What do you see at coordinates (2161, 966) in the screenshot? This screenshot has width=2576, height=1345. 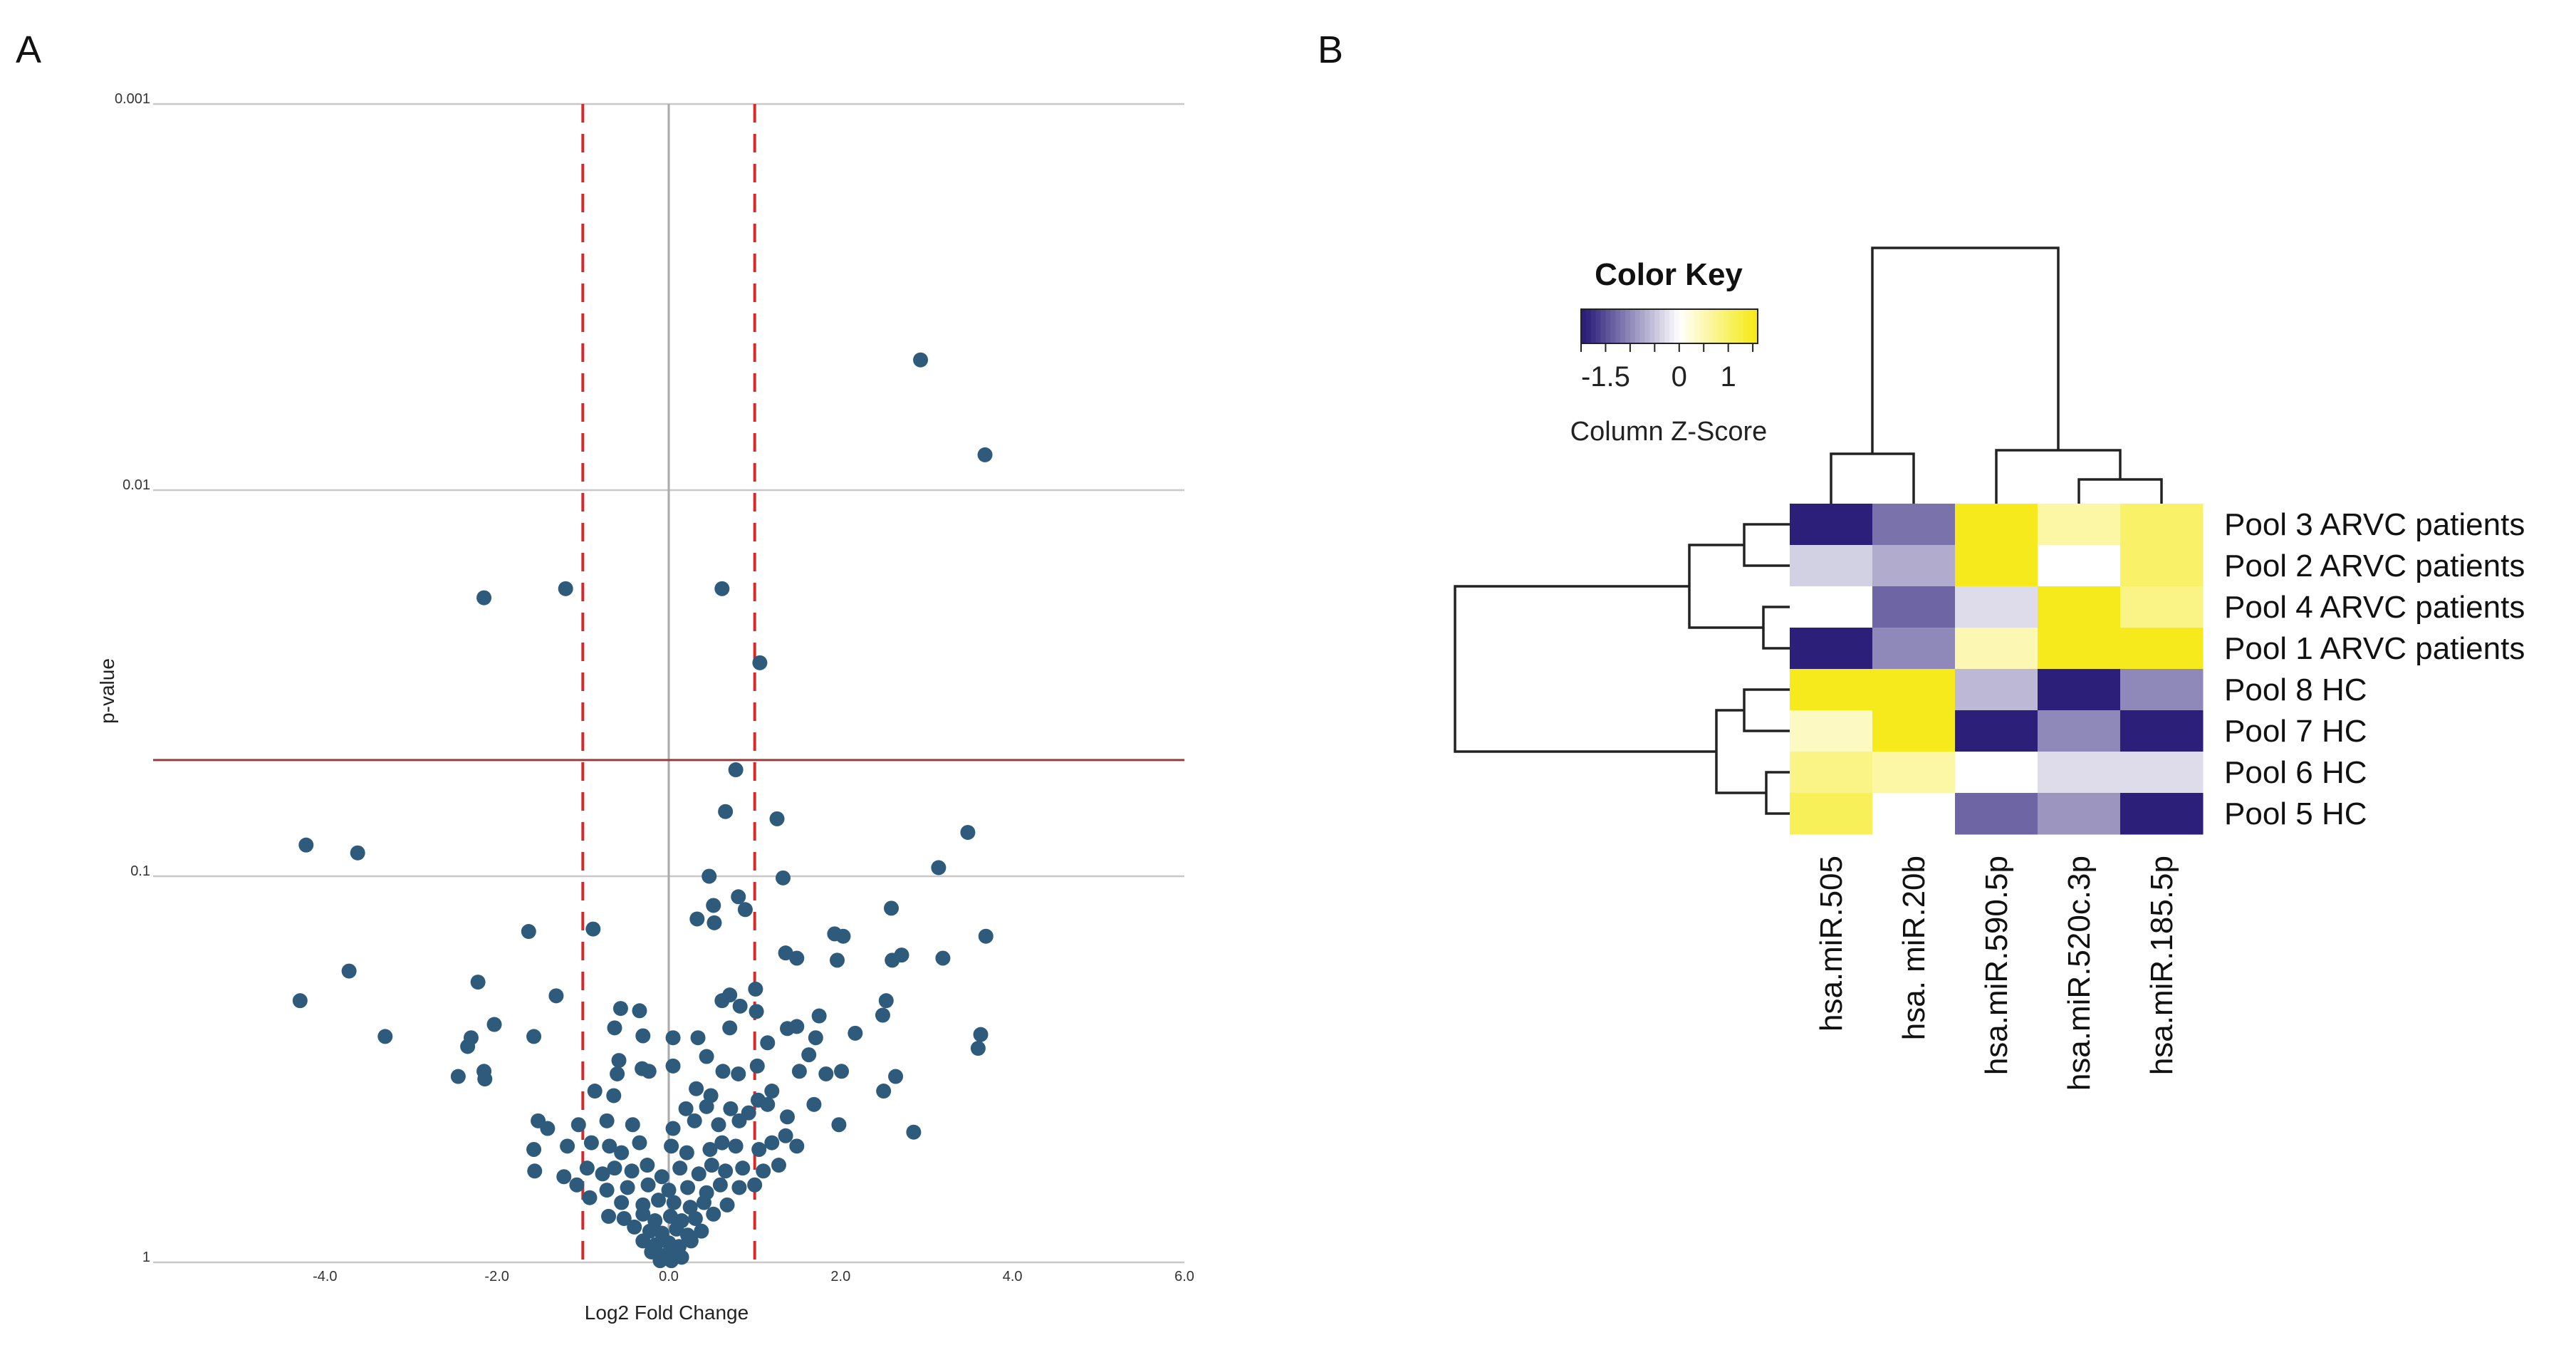 I see `column-label: hsa.miR.185.5p` at bounding box center [2161, 966].